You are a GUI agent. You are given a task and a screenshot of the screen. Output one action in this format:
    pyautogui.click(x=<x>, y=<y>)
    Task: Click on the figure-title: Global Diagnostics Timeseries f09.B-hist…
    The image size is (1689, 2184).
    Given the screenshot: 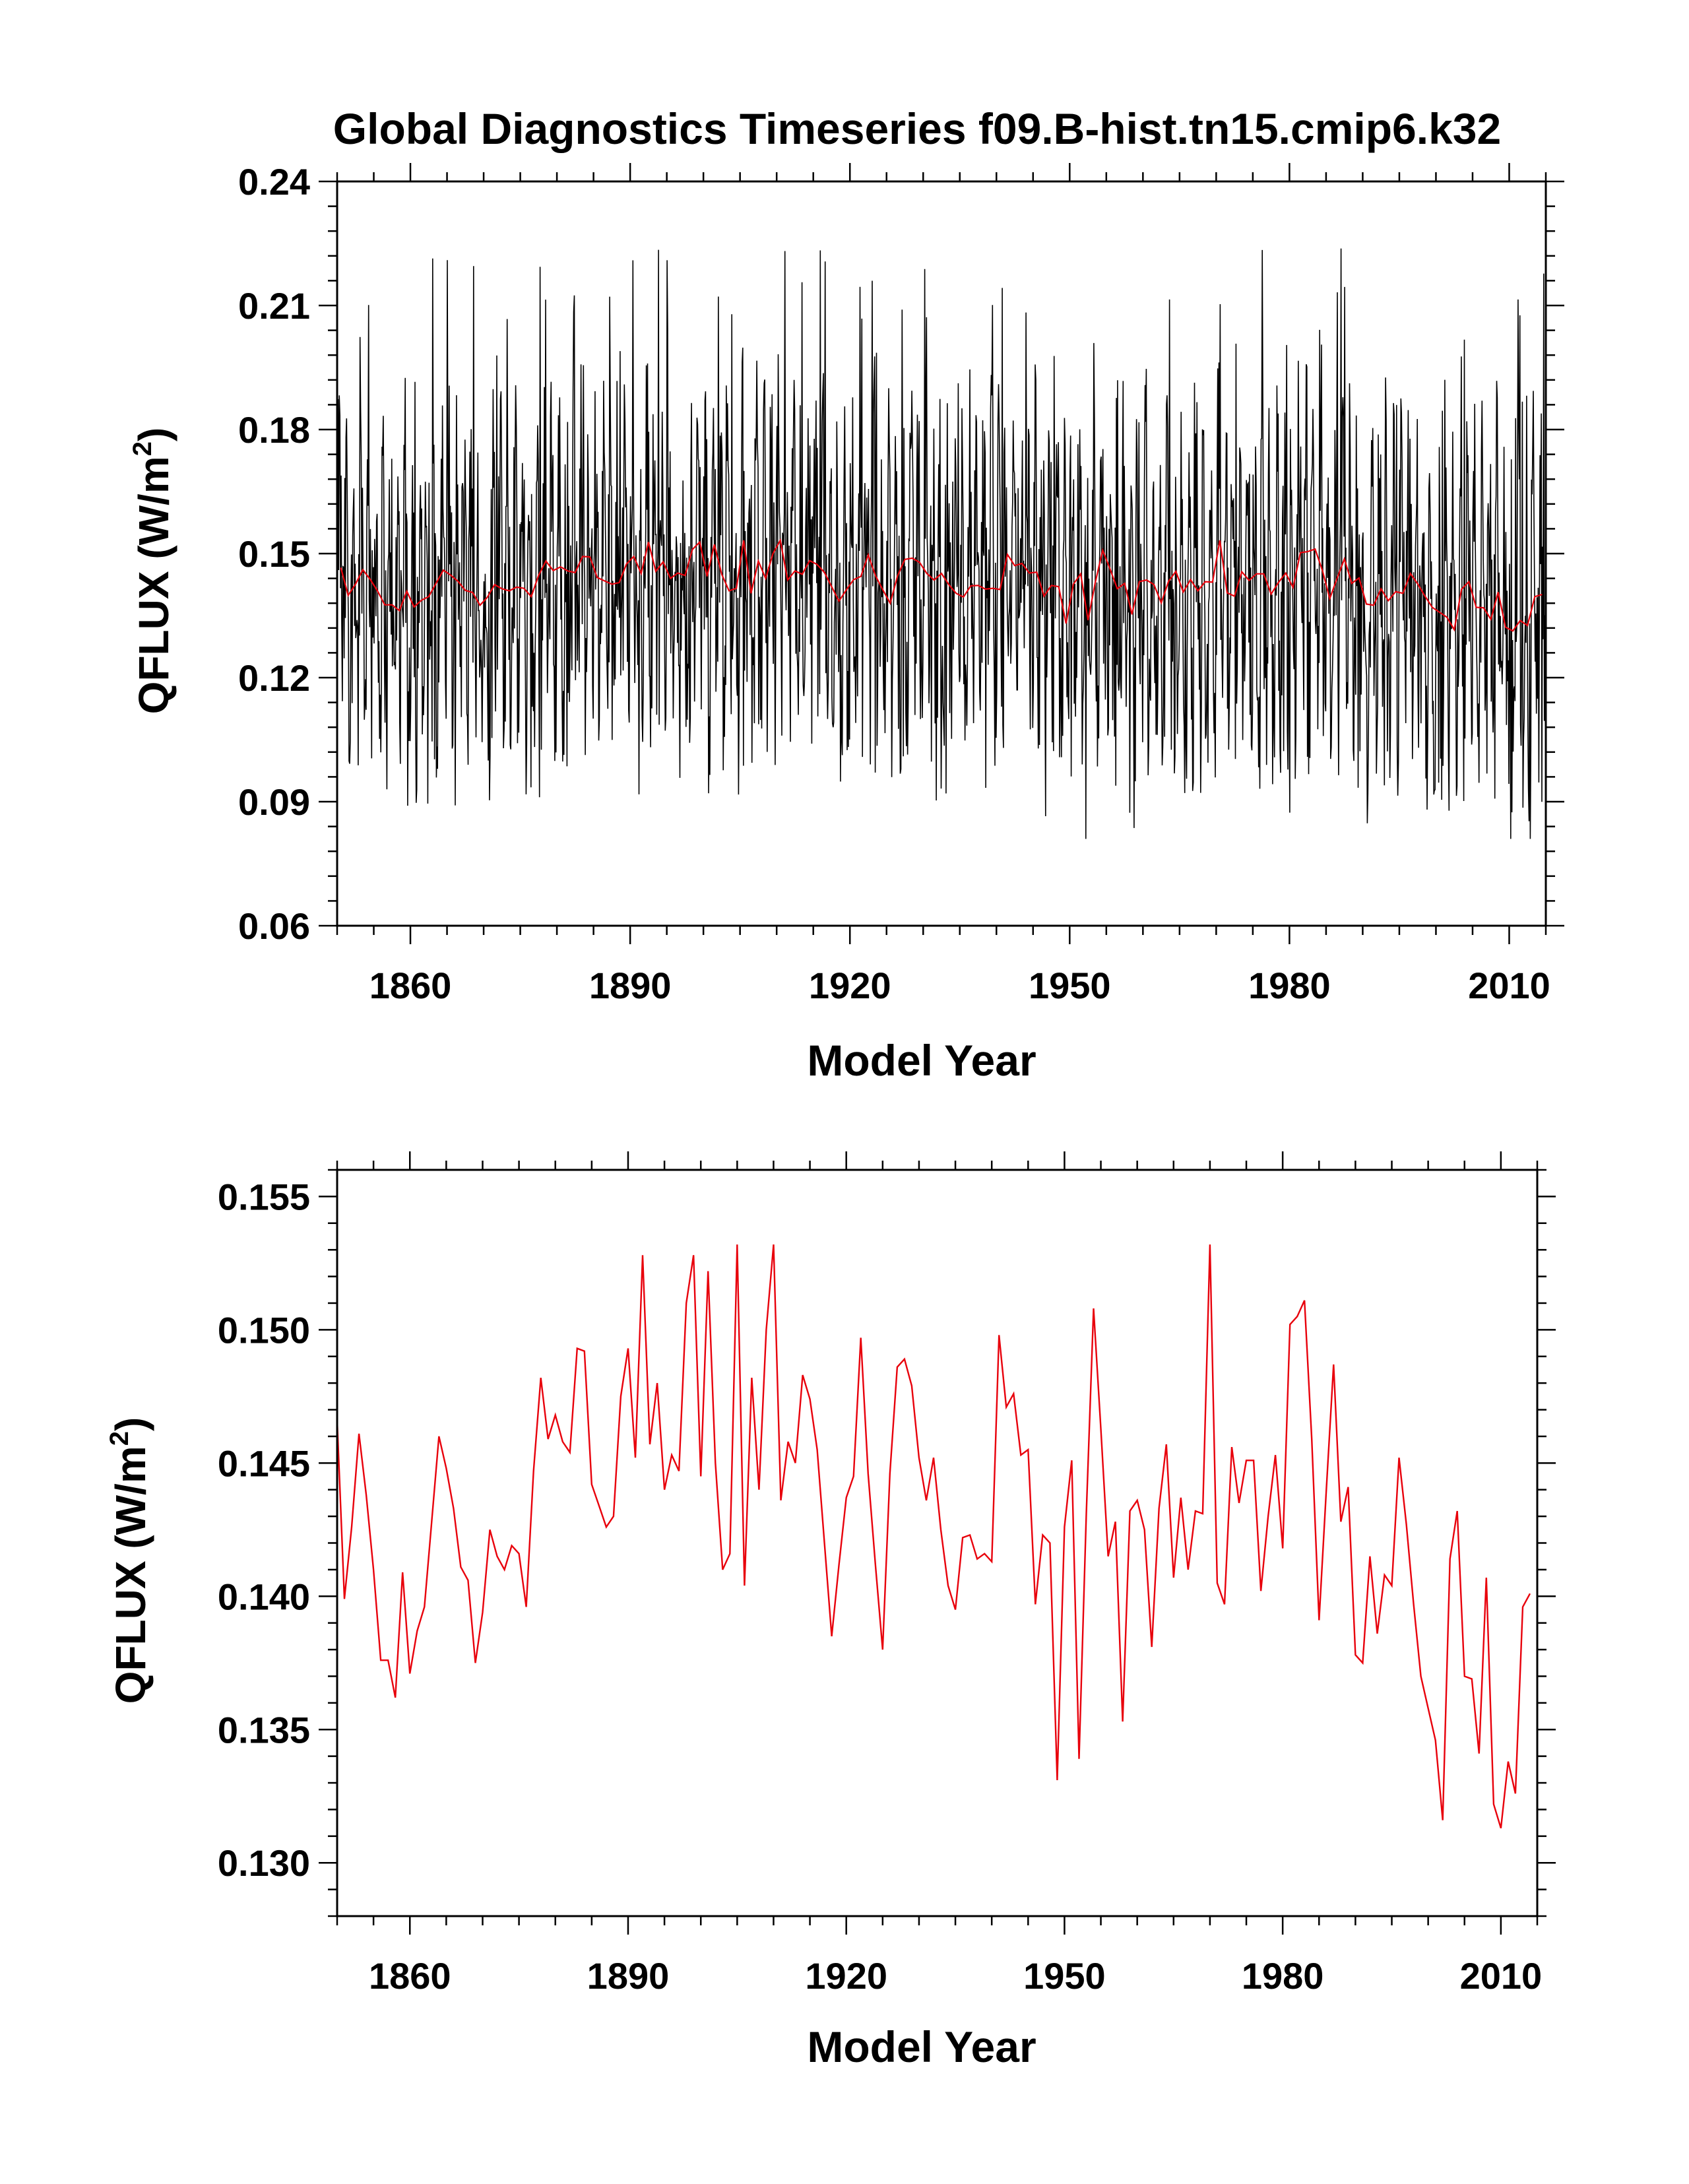 What is the action you would take?
    pyautogui.click(x=917, y=128)
    